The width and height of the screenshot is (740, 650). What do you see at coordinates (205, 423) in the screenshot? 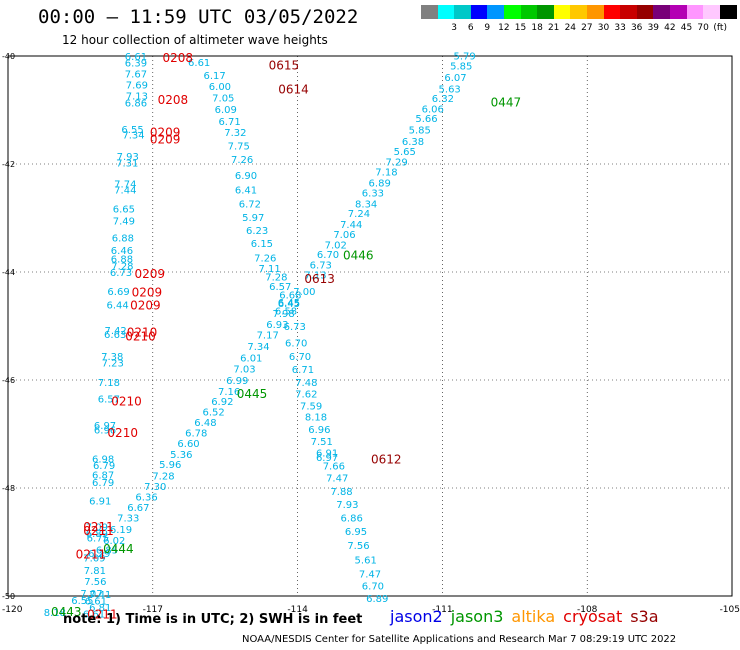
I see `wave-height-value: 6.48` at bounding box center [205, 423].